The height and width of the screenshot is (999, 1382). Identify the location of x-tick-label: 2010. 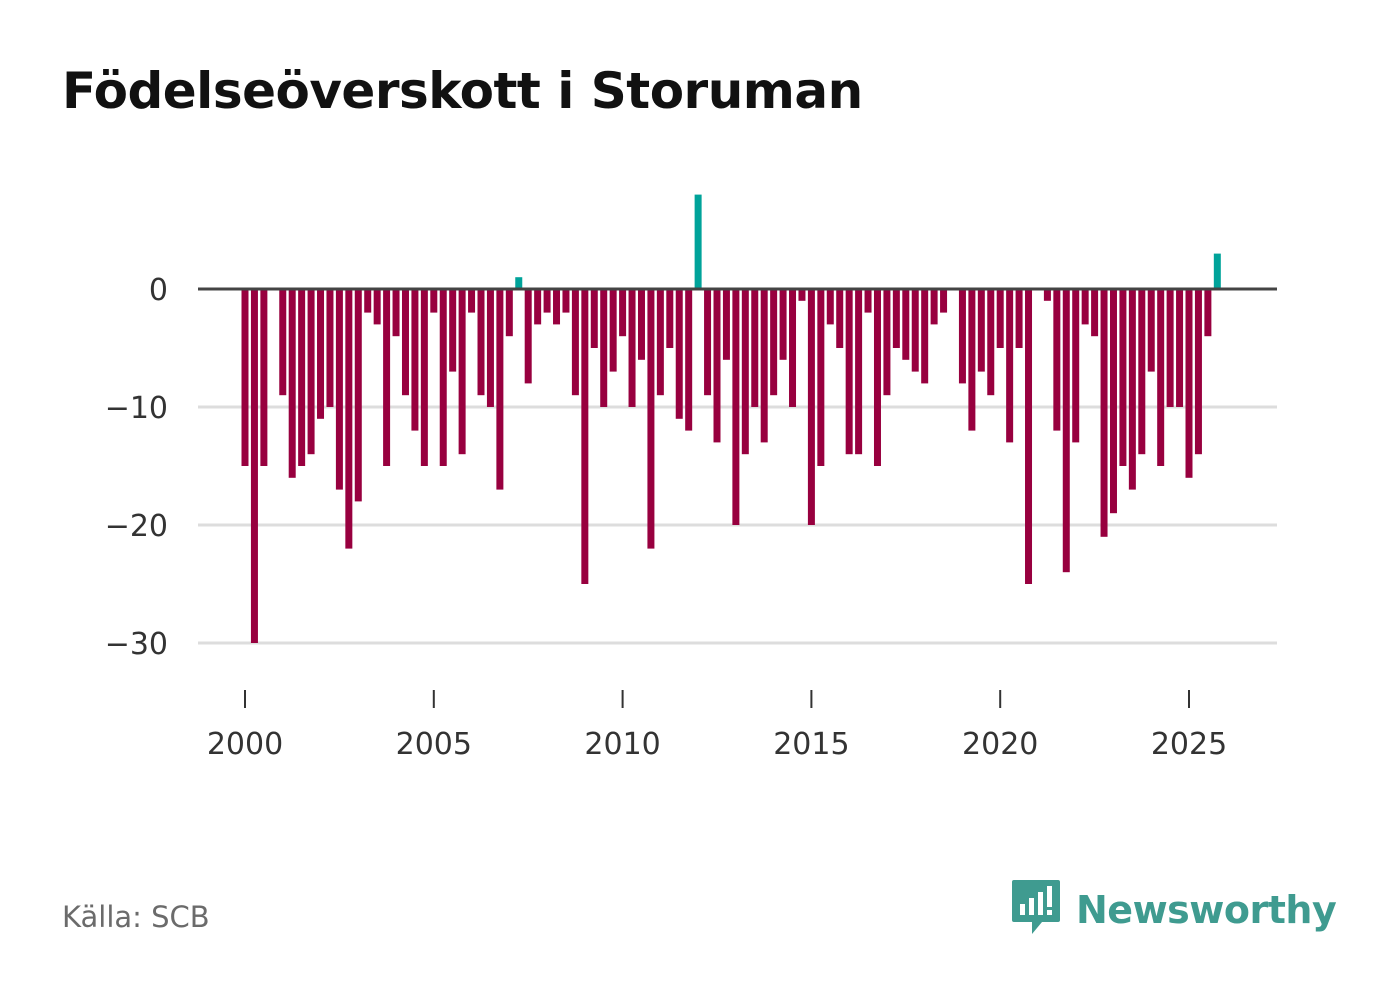
(622, 744).